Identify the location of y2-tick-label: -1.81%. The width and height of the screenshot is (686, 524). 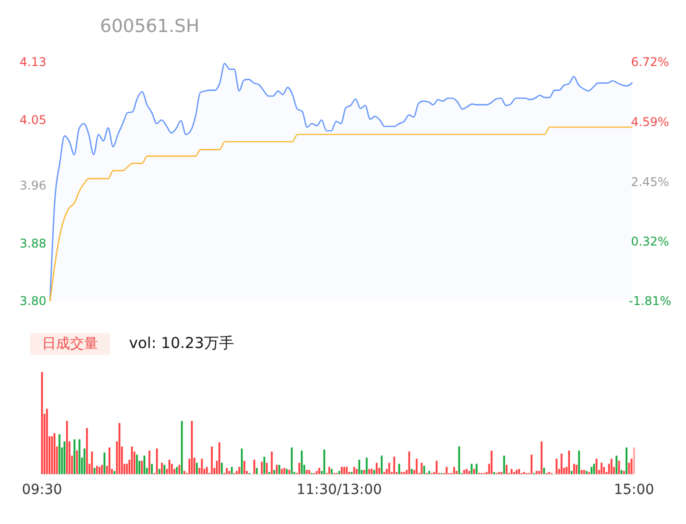
(650, 301).